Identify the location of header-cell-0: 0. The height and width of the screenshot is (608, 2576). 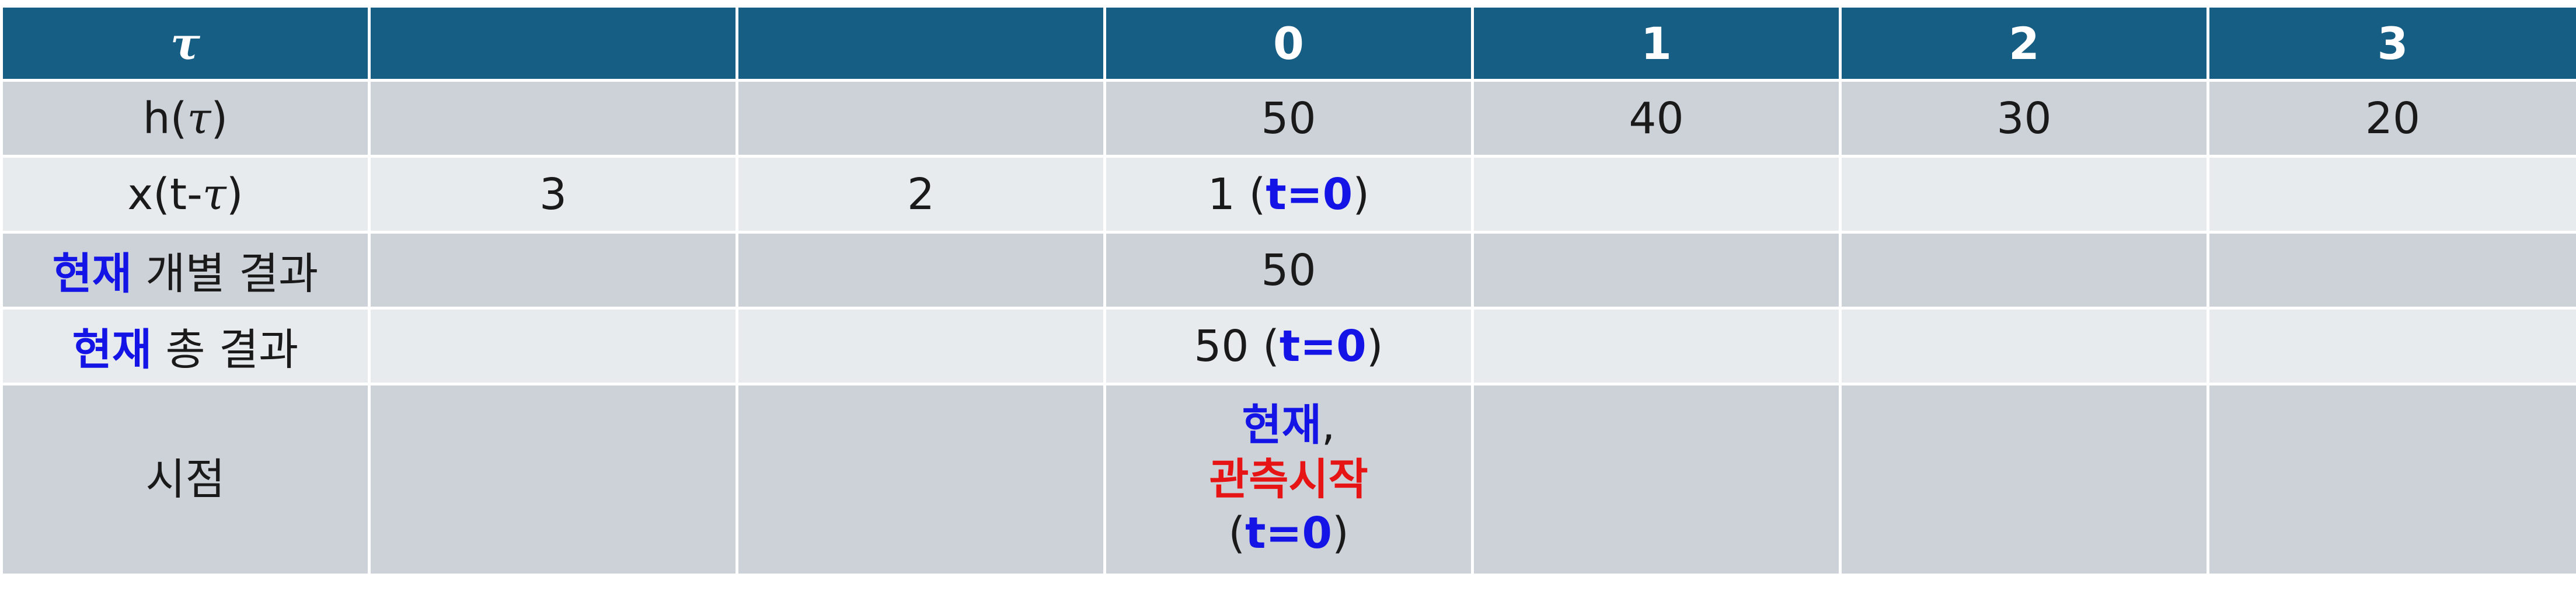
(1288, 43).